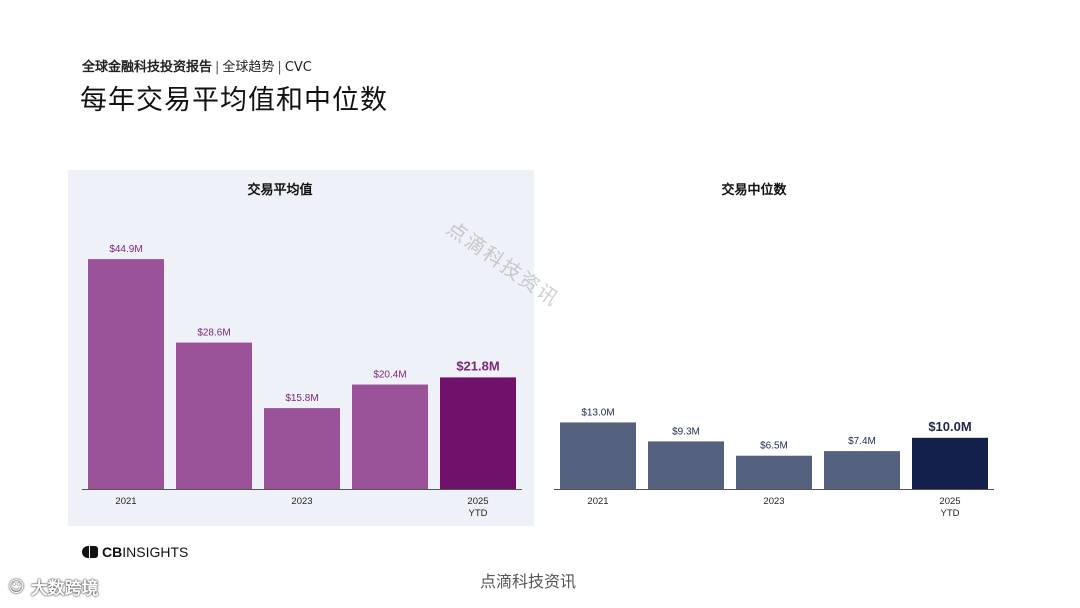  What do you see at coordinates (298, 67) in the screenshot?
I see `report-topic: CVC` at bounding box center [298, 67].